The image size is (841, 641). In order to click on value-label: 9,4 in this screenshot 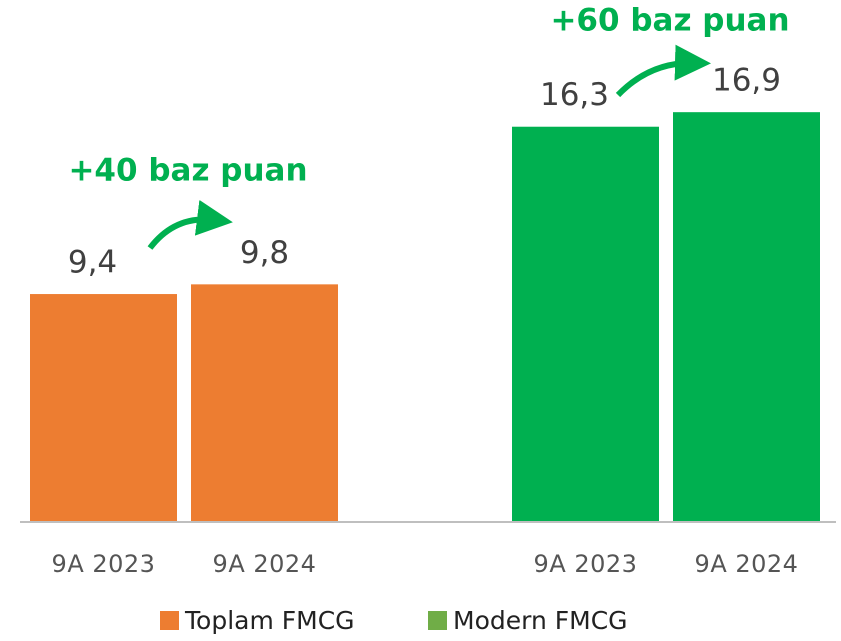, I will do `click(92, 263)`.